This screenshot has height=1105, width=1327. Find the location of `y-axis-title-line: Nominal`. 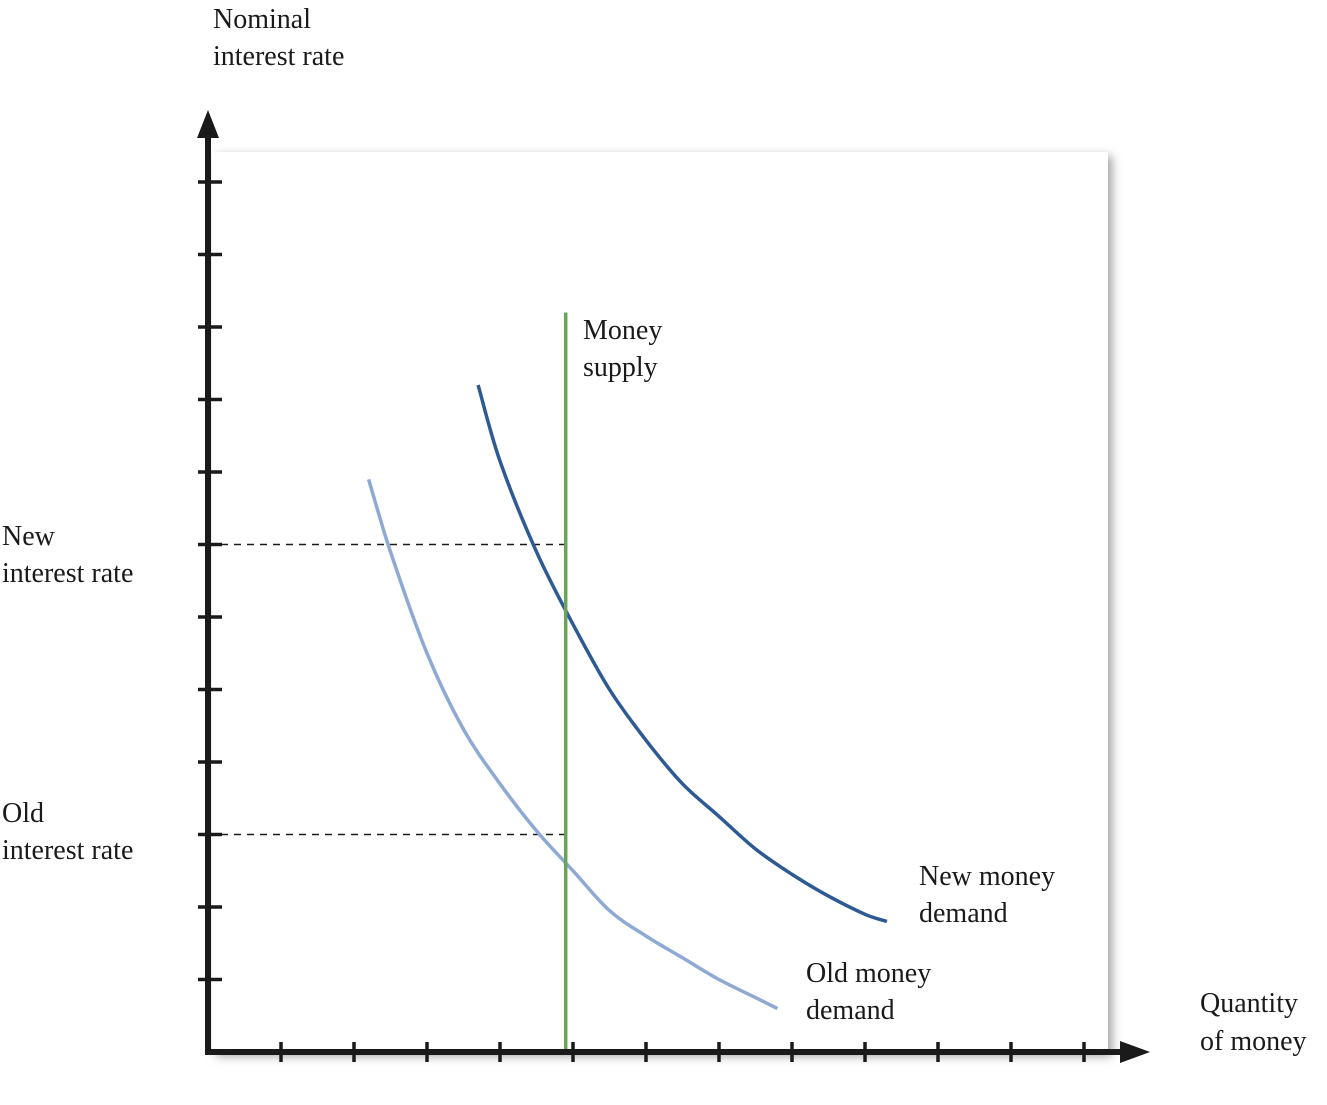

y-axis-title-line: Nominal is located at coordinates (262, 19).